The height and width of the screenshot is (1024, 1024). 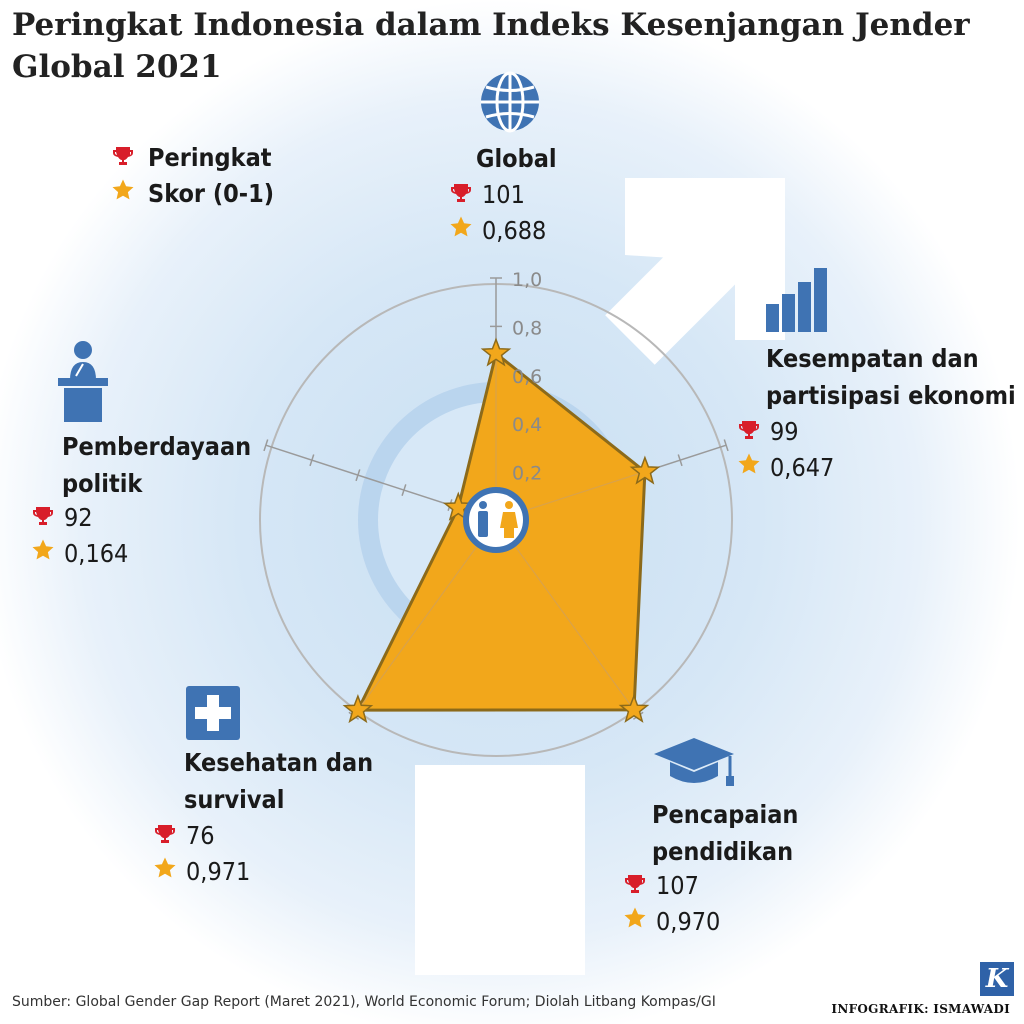 I want to click on legend-rank: Peringkat, so click(x=190, y=158).